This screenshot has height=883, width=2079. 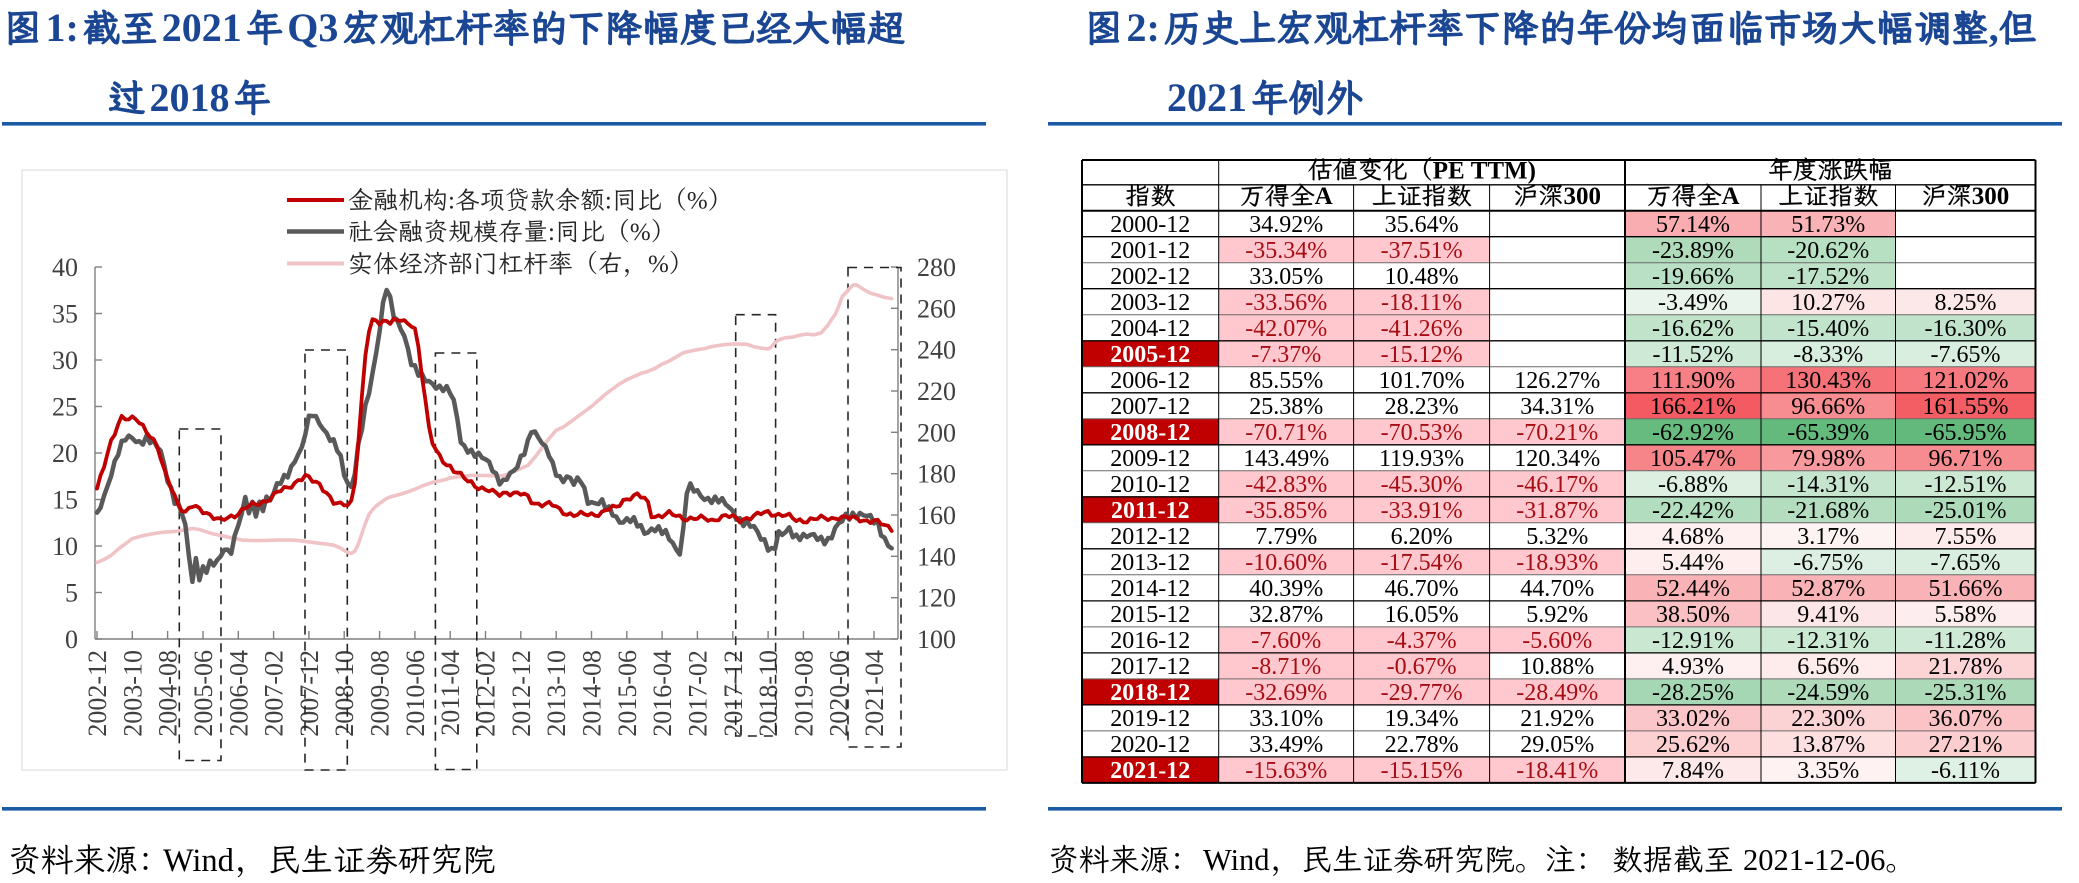 What do you see at coordinates (1828, 329) in the screenshot?
I see `svg-text: -15.40%` at bounding box center [1828, 329].